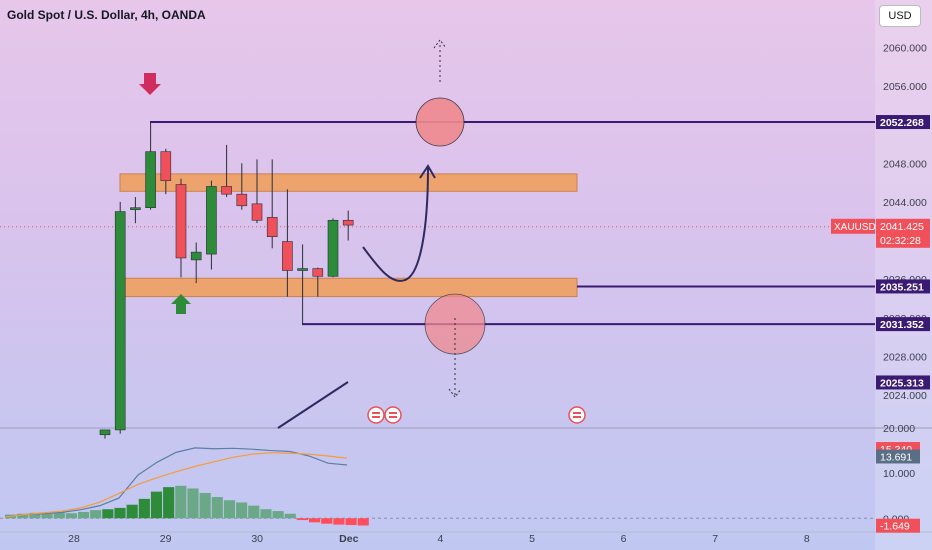 The width and height of the screenshot is (932, 550). I want to click on price-level-tag-label: 2035.251, so click(902, 287).